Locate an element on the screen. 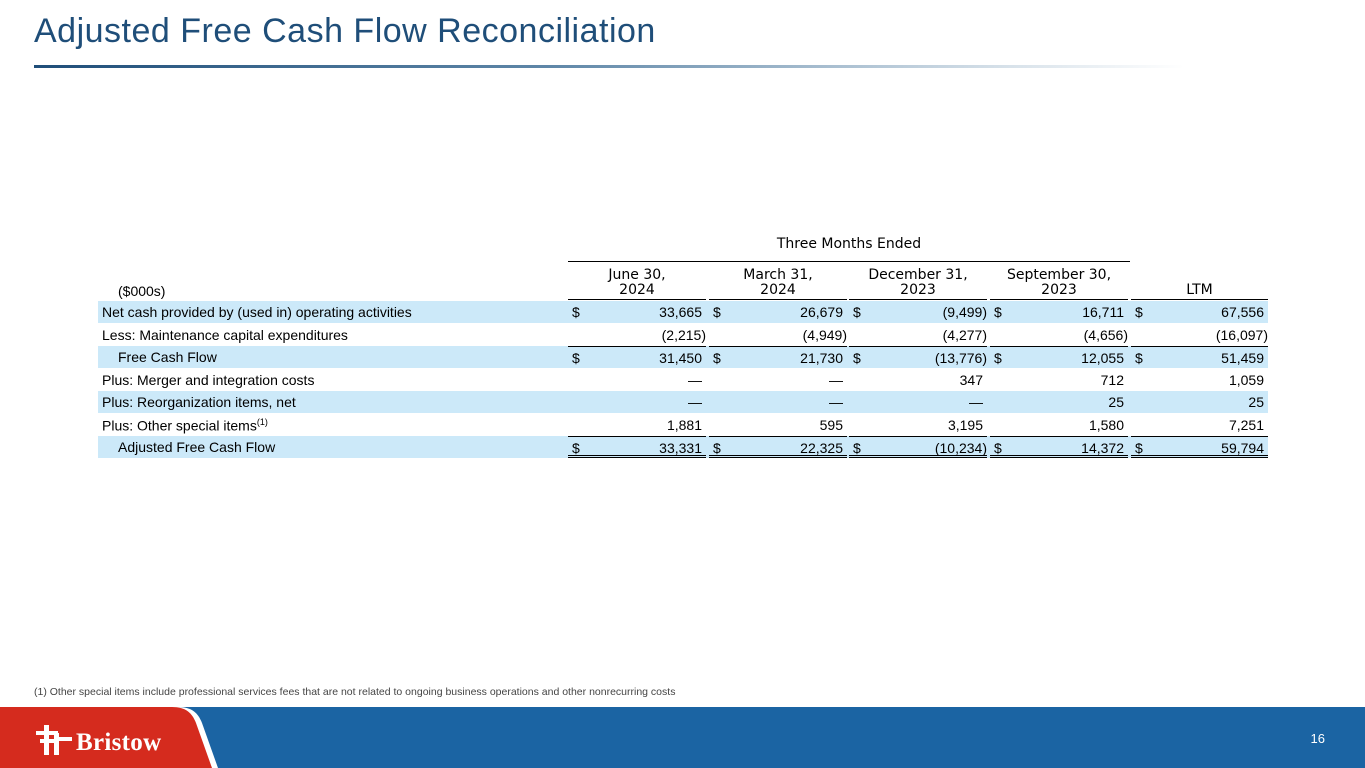 This screenshot has width=1365, height=768. table-cell: 595 is located at coordinates (778, 425).